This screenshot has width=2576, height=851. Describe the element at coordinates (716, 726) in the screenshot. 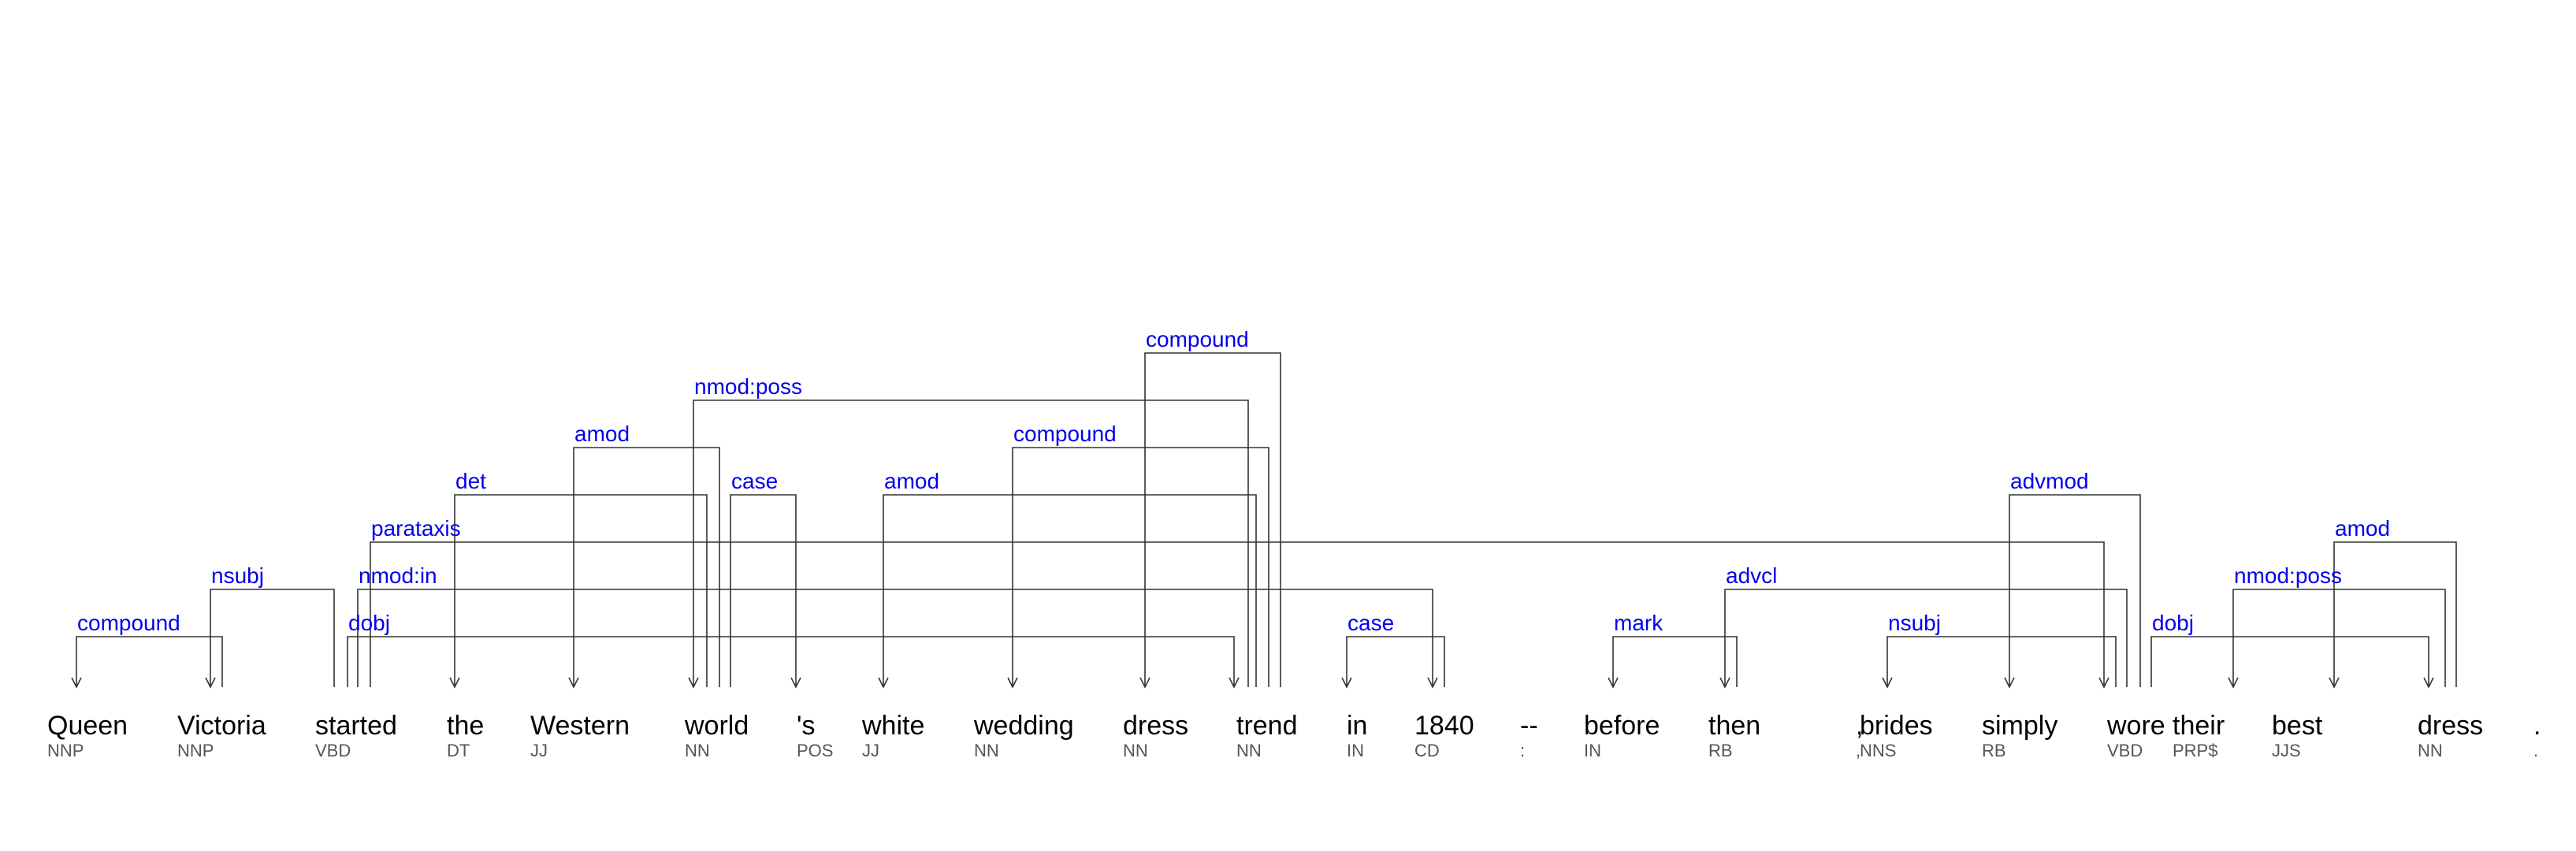

I see `token-word: world` at that location.